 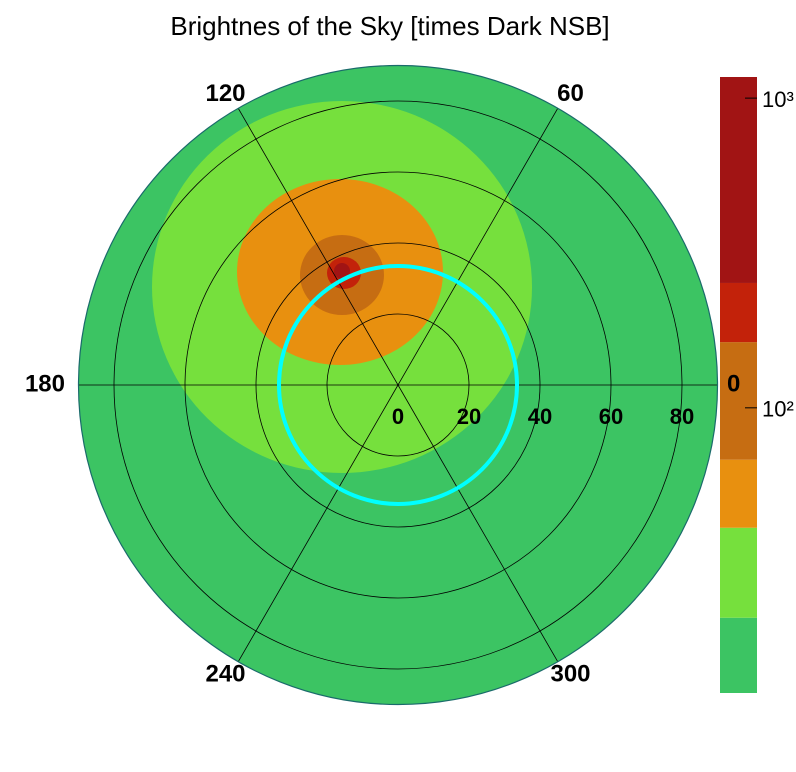 What do you see at coordinates (469, 416) in the screenshot?
I see `r-tick-label: 20` at bounding box center [469, 416].